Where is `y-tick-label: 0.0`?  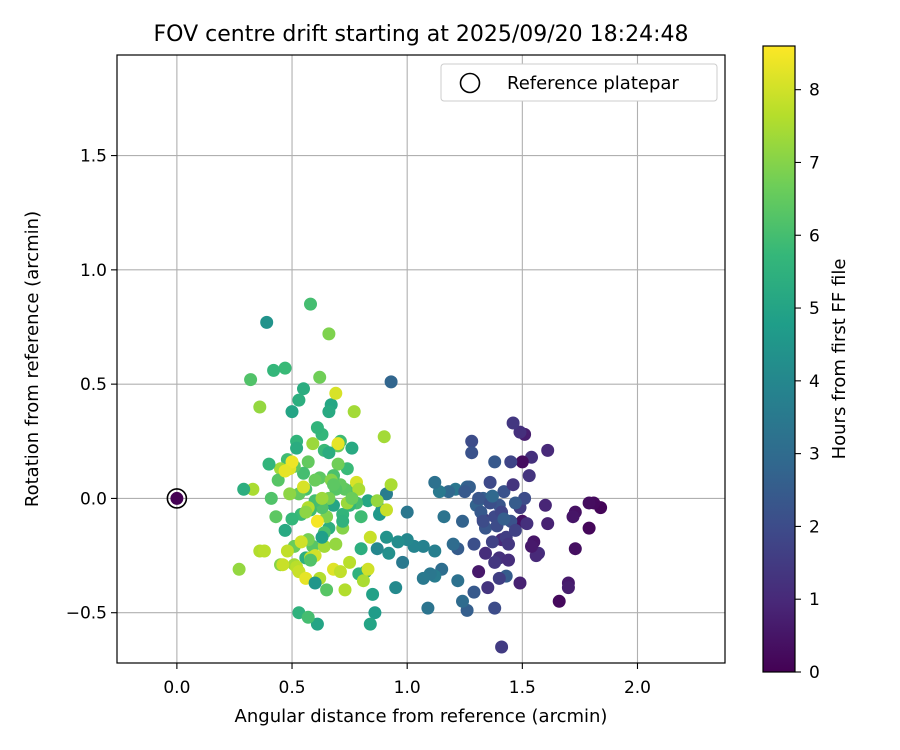
y-tick-label: 0.0 is located at coordinates (93, 499).